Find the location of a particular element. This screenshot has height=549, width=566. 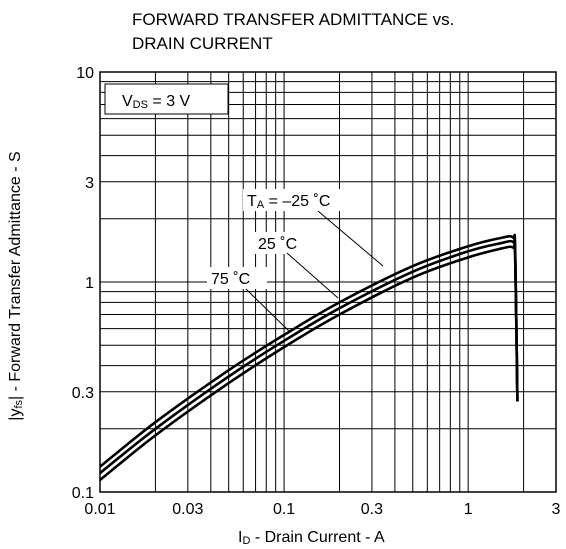

condition-label: VDS = 3 V is located at coordinates (156, 102).